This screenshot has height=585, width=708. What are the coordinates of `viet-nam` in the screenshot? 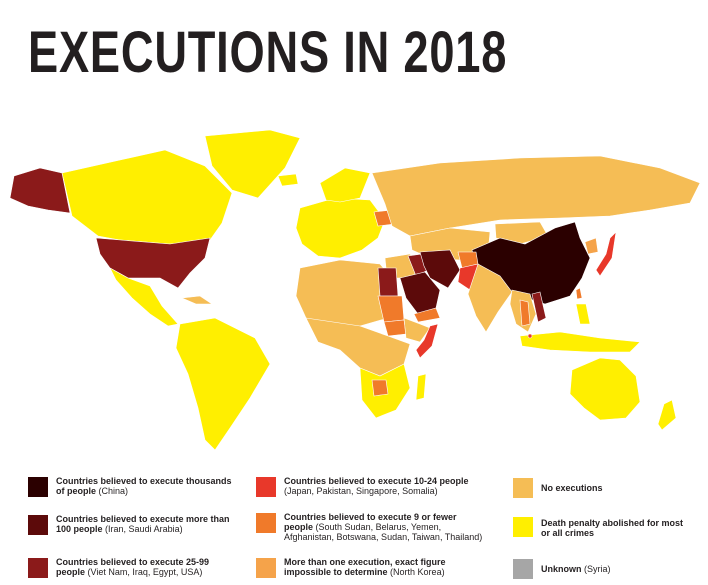 It's located at (539, 307).